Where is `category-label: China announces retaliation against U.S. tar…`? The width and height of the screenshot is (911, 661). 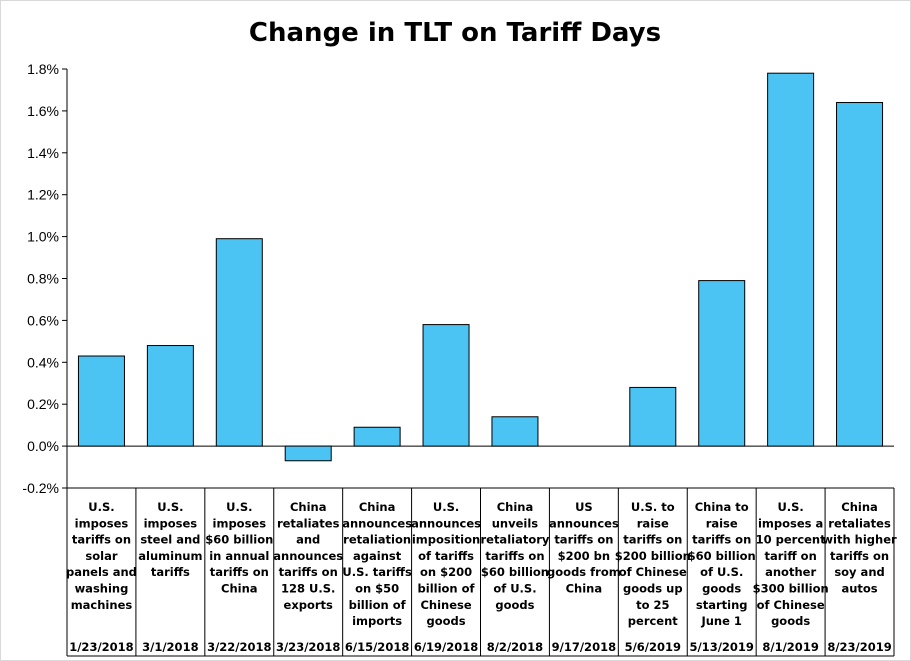
category-label: China announces retaliation against U.S. tar… is located at coordinates (377, 564).